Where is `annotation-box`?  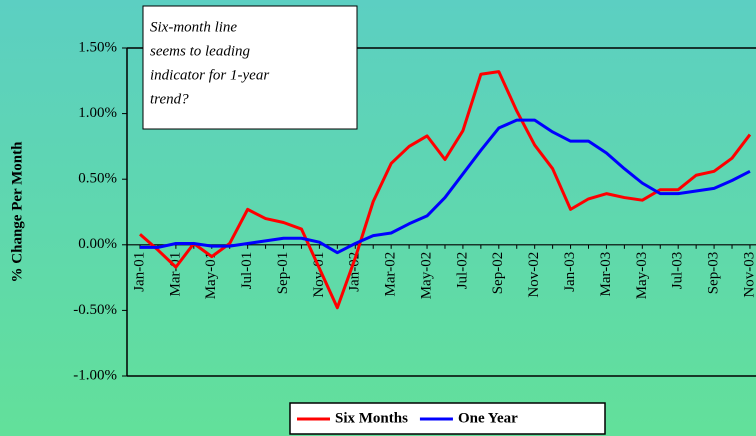
annotation-box is located at coordinates (250, 67).